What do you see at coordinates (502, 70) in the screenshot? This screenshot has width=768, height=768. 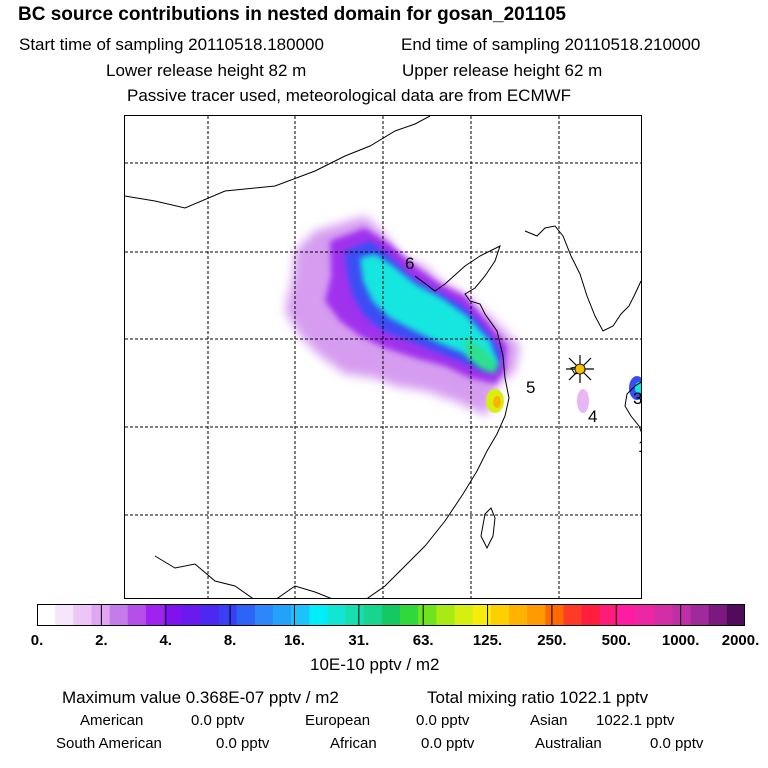 I see `upper-release-height: Upper release height 62 m` at bounding box center [502, 70].